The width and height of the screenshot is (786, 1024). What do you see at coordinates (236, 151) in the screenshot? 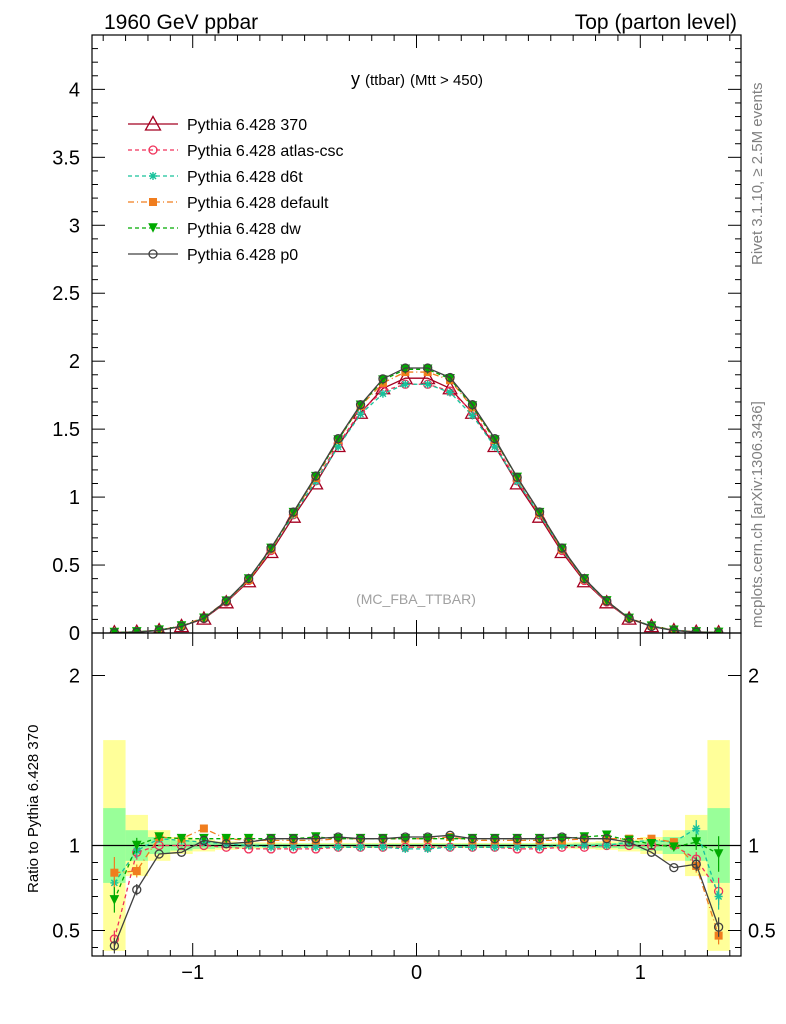
I see `legend-entry: Pythia 6.428 atlas-csc` at bounding box center [236, 151].